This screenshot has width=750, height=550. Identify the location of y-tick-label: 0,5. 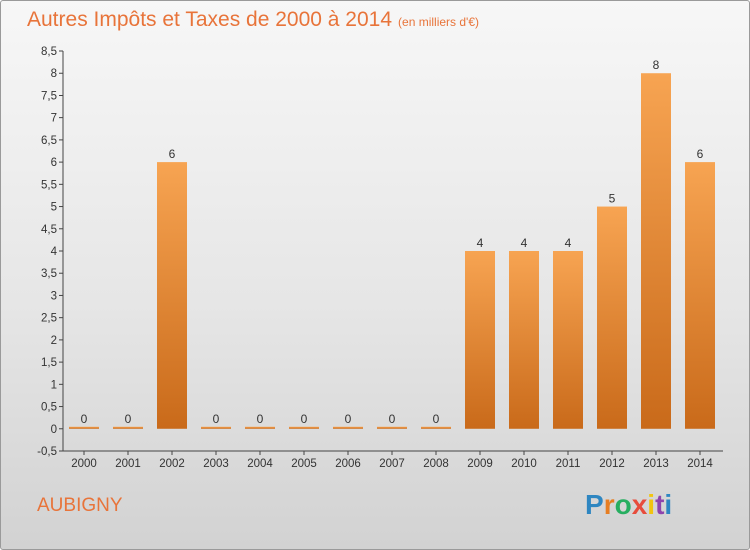
(49, 408).